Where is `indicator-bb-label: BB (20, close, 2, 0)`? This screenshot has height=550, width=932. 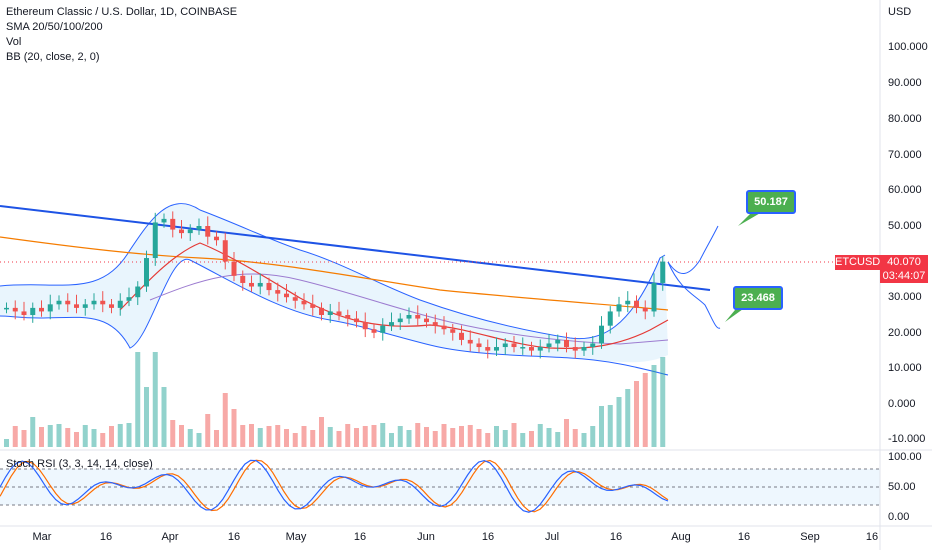
indicator-bb-label: BB (20, close, 2, 0) is located at coordinates (53, 57).